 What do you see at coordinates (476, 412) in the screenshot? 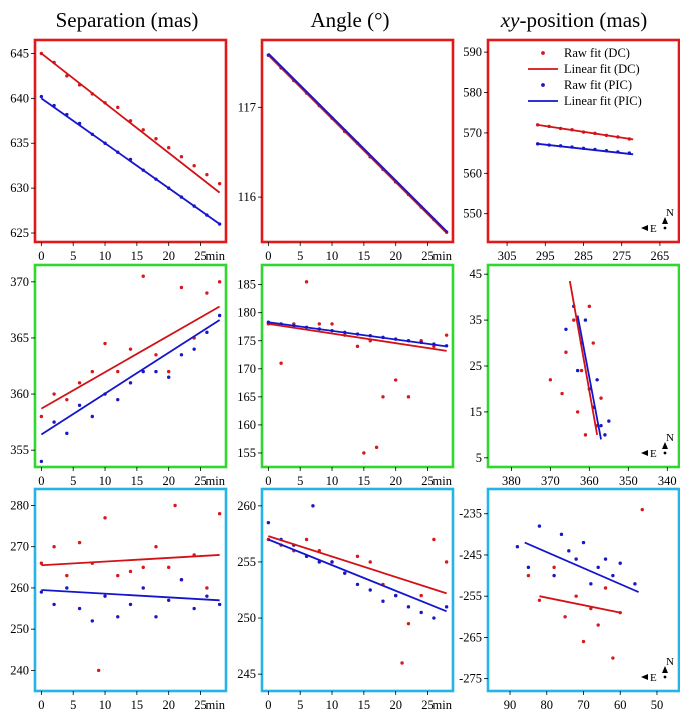
I see `y-tick-label: 15` at bounding box center [476, 412].